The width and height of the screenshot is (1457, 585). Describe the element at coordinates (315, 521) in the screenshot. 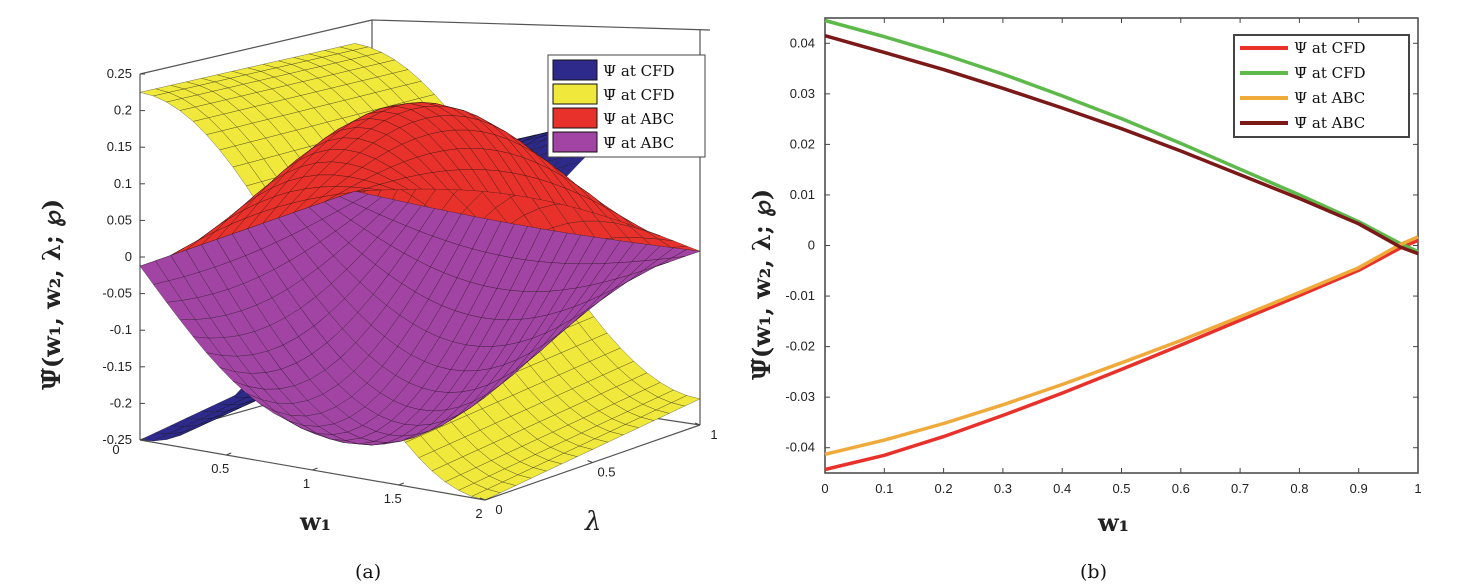

I see `w1-axis-label-a: w₁` at that location.